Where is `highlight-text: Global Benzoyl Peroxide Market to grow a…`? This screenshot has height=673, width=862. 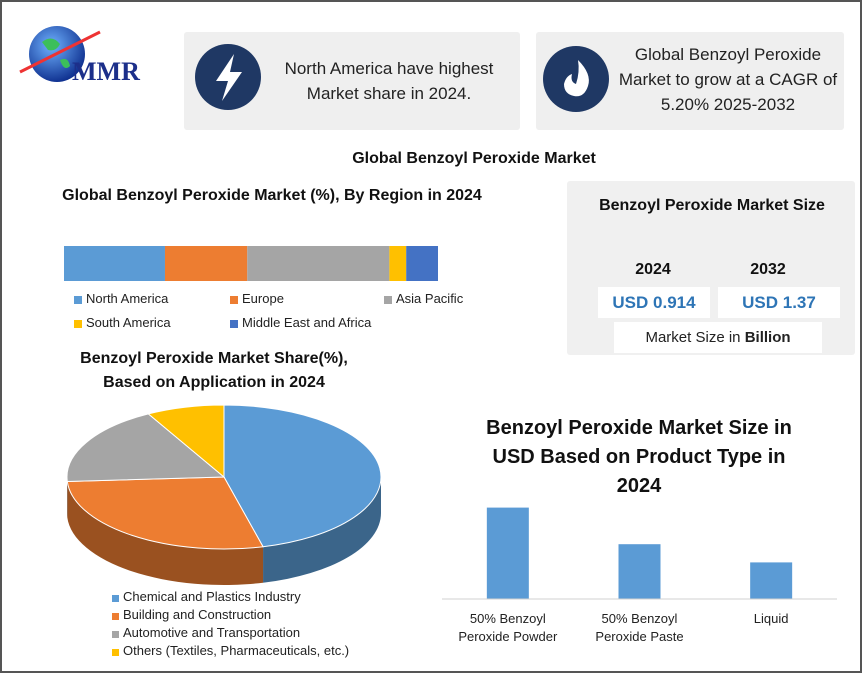
highlight-text: Global Benzoyl Peroxide Market to grow a… is located at coordinates (728, 79).